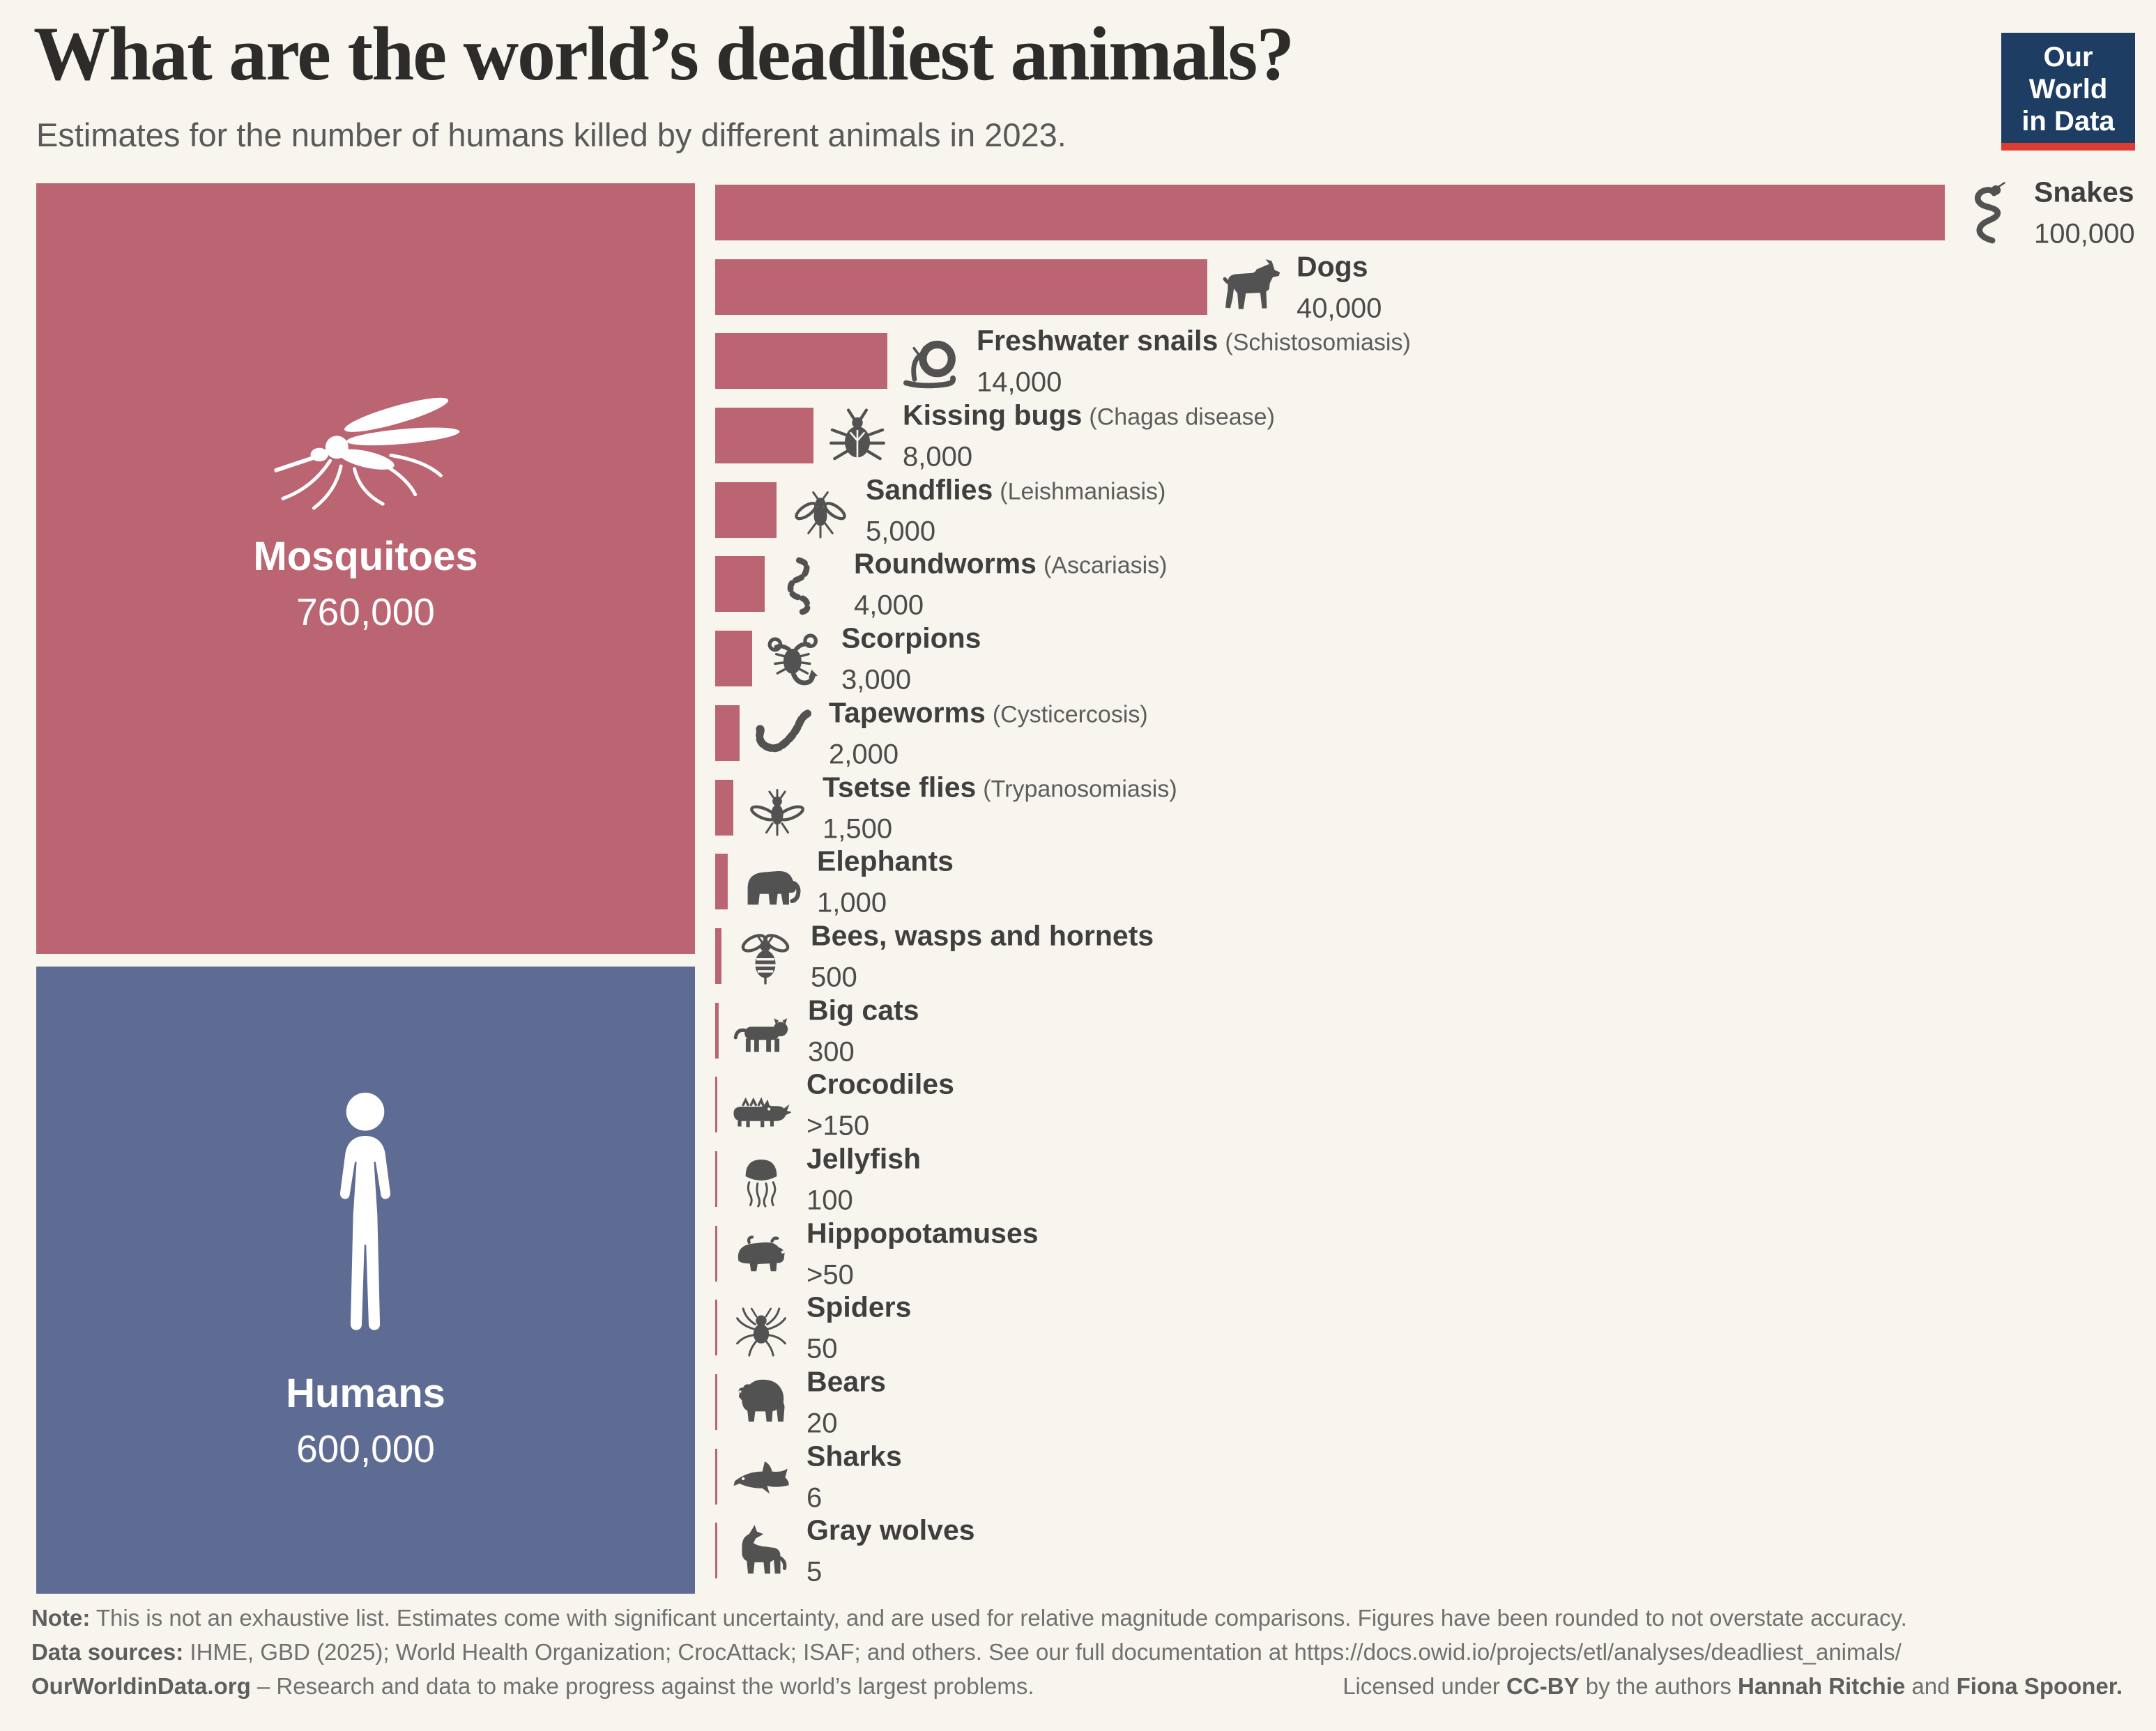 Image resolution: width=2156 pixels, height=1731 pixels. I want to click on scorpion-icon, so click(796, 658).